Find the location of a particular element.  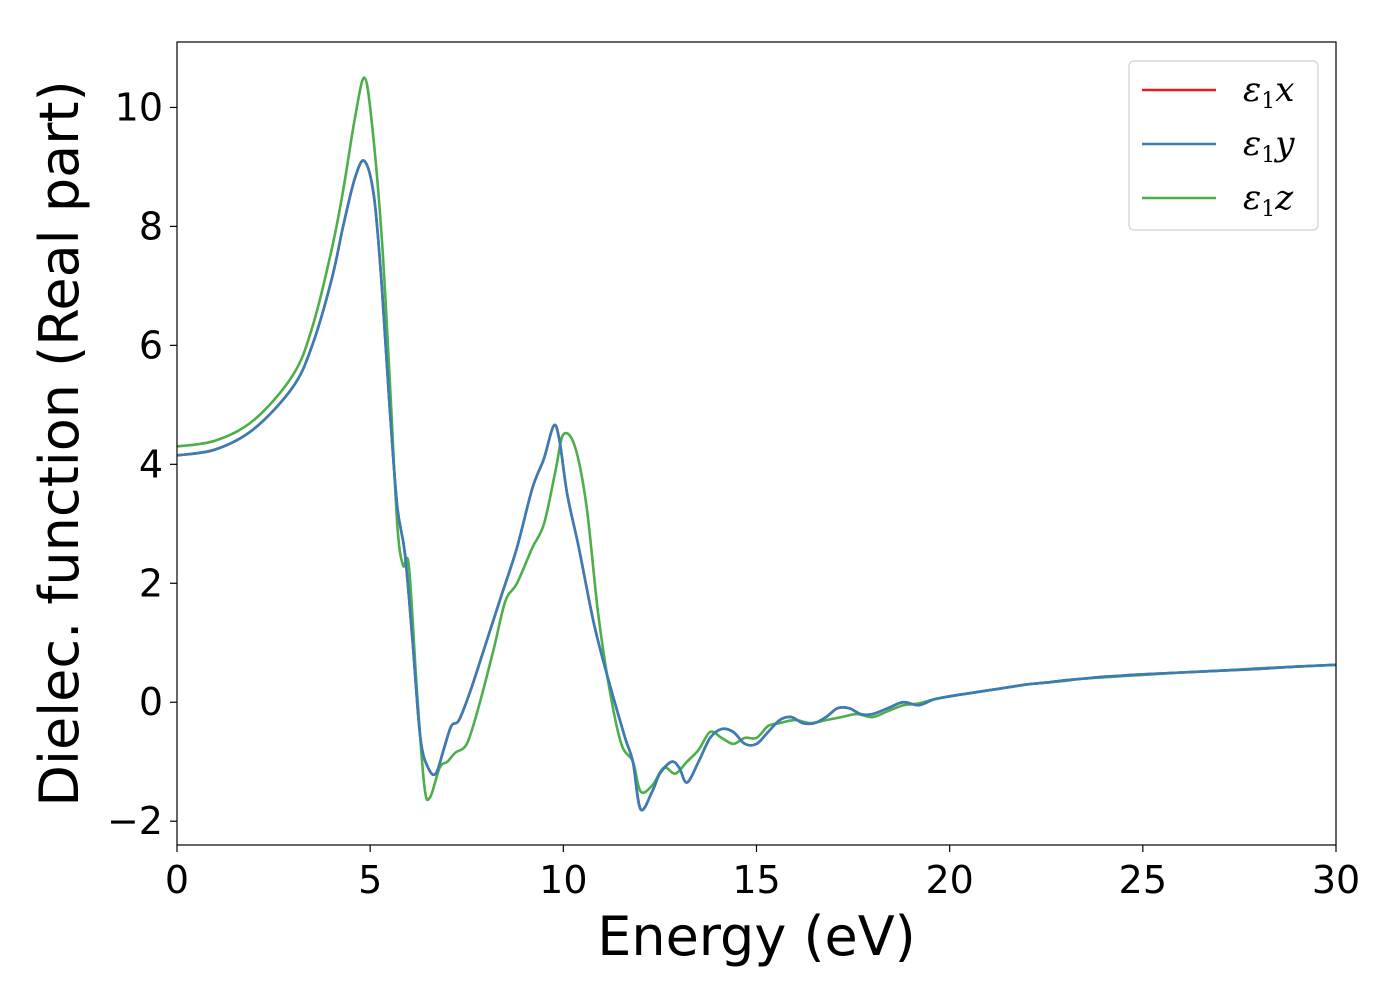

y-axis-label: Dielec. function (Real part) is located at coordinates (59, 443).